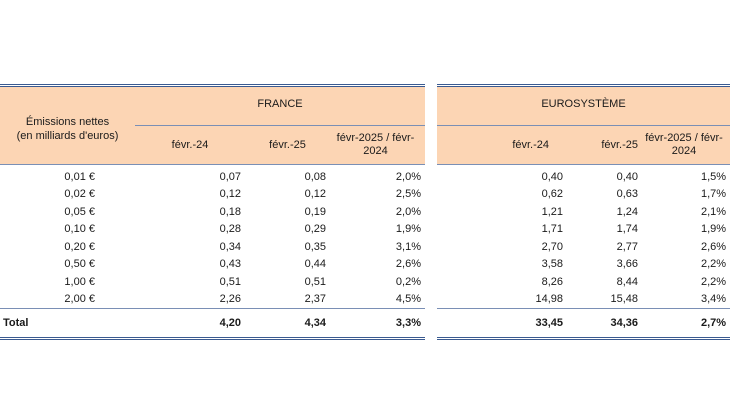  What do you see at coordinates (79, 264) in the screenshot?
I see `denomination-label: 0,50 €` at bounding box center [79, 264].